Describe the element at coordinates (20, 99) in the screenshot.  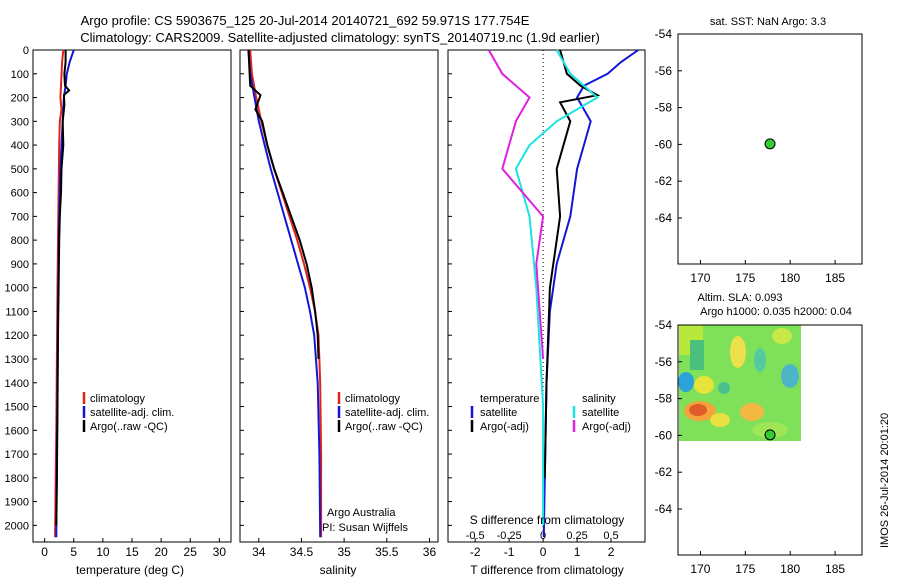
I see `y-tick-label: 200` at that location.